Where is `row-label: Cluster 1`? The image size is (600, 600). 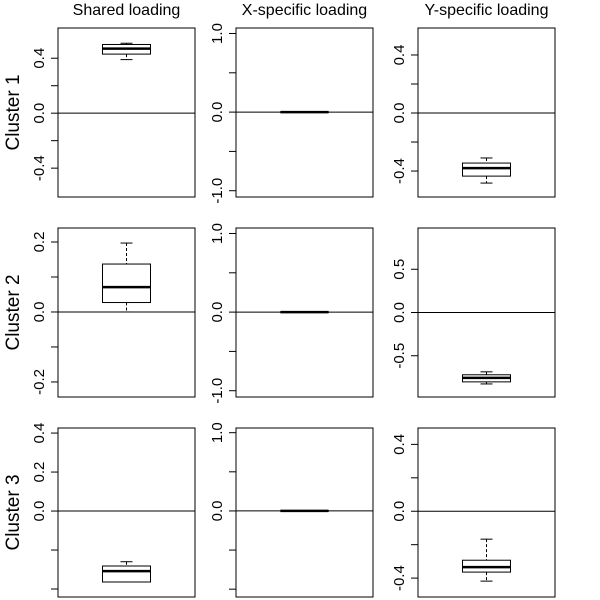
row-label: Cluster 1 is located at coordinates (13, 112).